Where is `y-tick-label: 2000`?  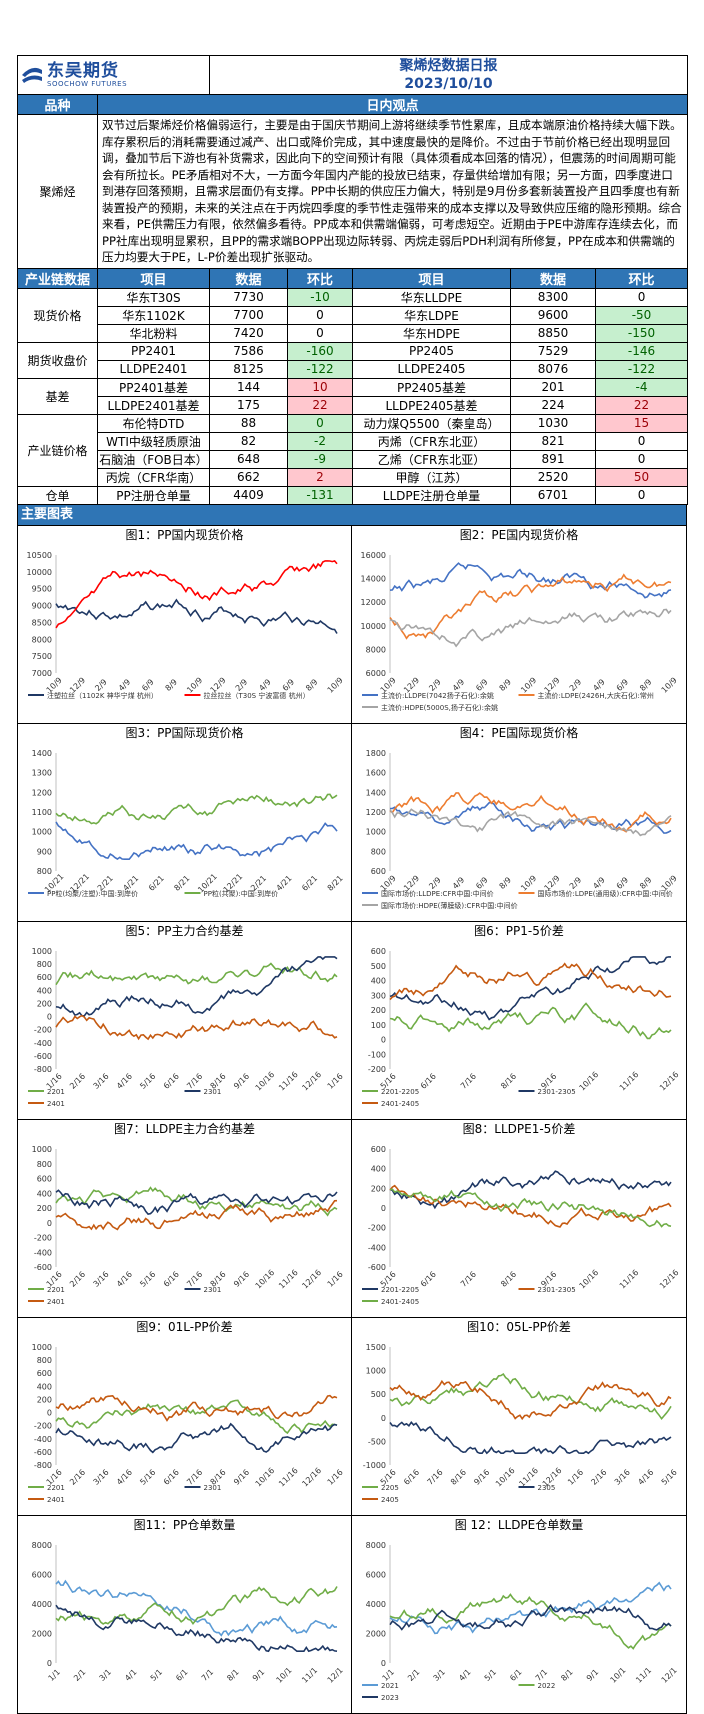
y-tick-label: 2000 is located at coordinates (42, 1633).